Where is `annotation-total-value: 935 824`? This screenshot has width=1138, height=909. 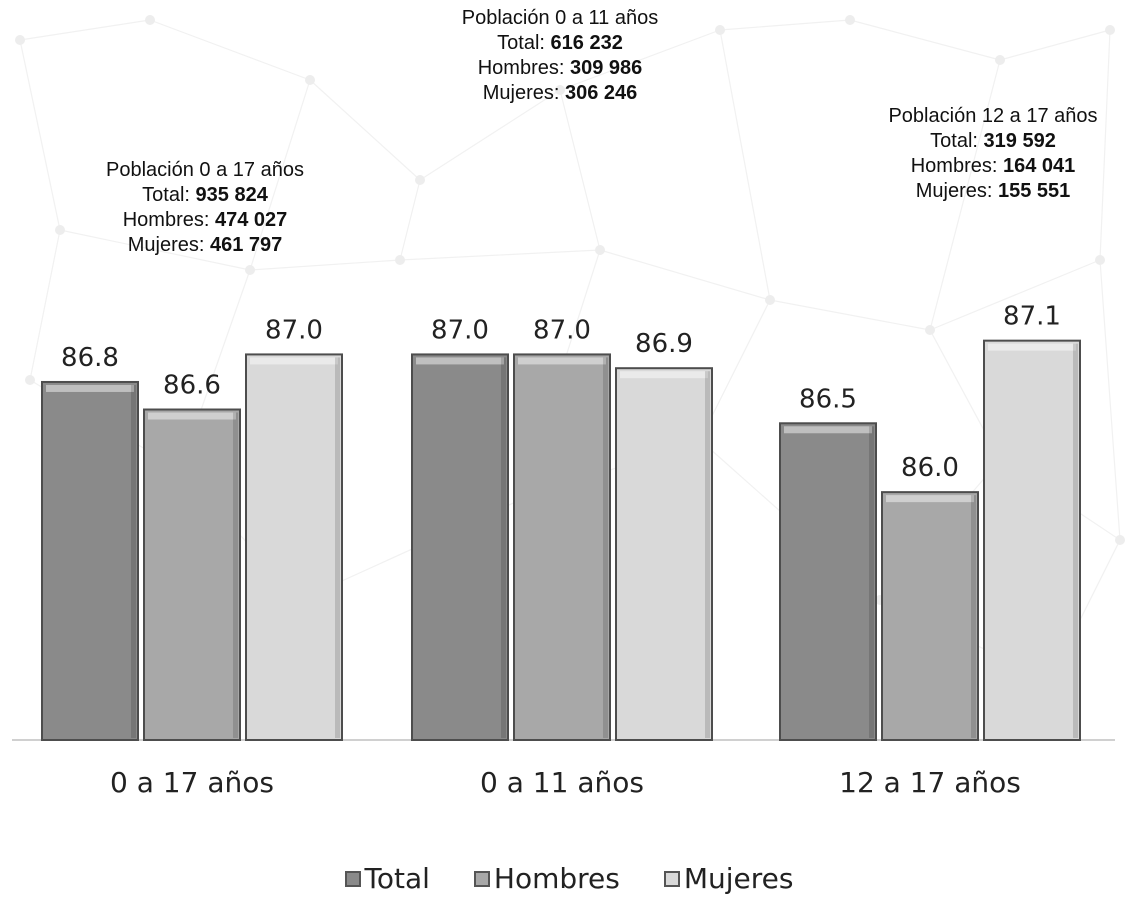
annotation-total-value: 935 824 is located at coordinates (231, 195).